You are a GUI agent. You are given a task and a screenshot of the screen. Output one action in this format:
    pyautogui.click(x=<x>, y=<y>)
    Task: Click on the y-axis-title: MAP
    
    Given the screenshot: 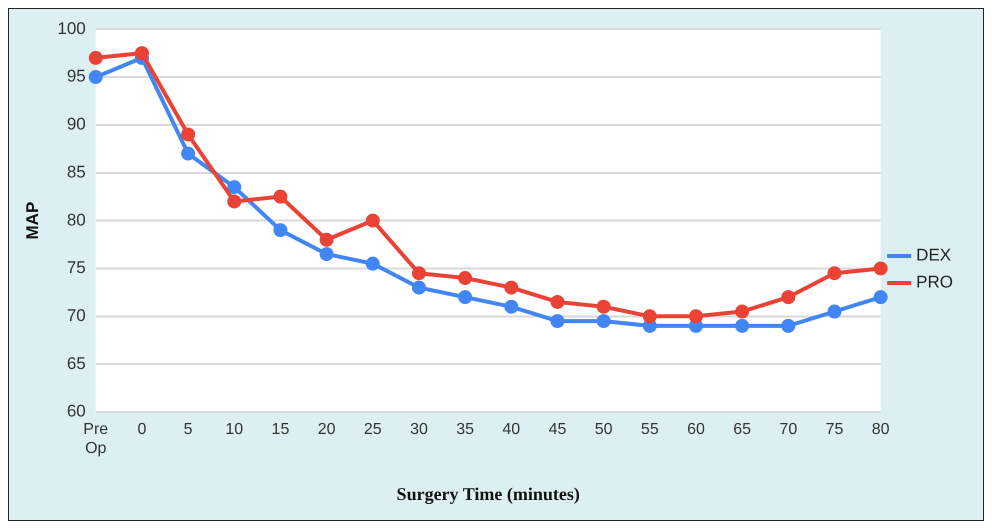 What is the action you would take?
    pyautogui.click(x=32, y=221)
    